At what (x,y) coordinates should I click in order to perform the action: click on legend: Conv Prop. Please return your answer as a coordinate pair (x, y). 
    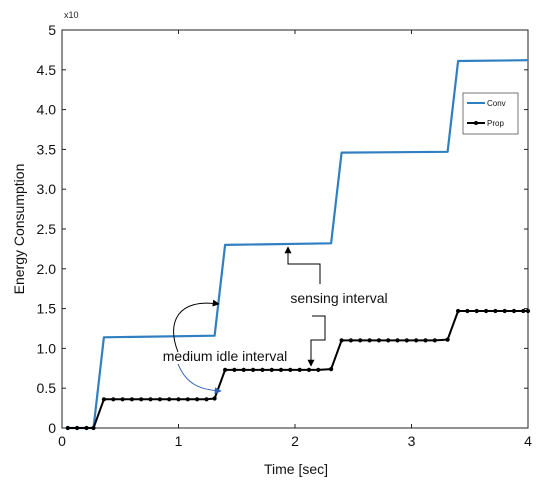
    Looking at the image, I should click on (490, 113).